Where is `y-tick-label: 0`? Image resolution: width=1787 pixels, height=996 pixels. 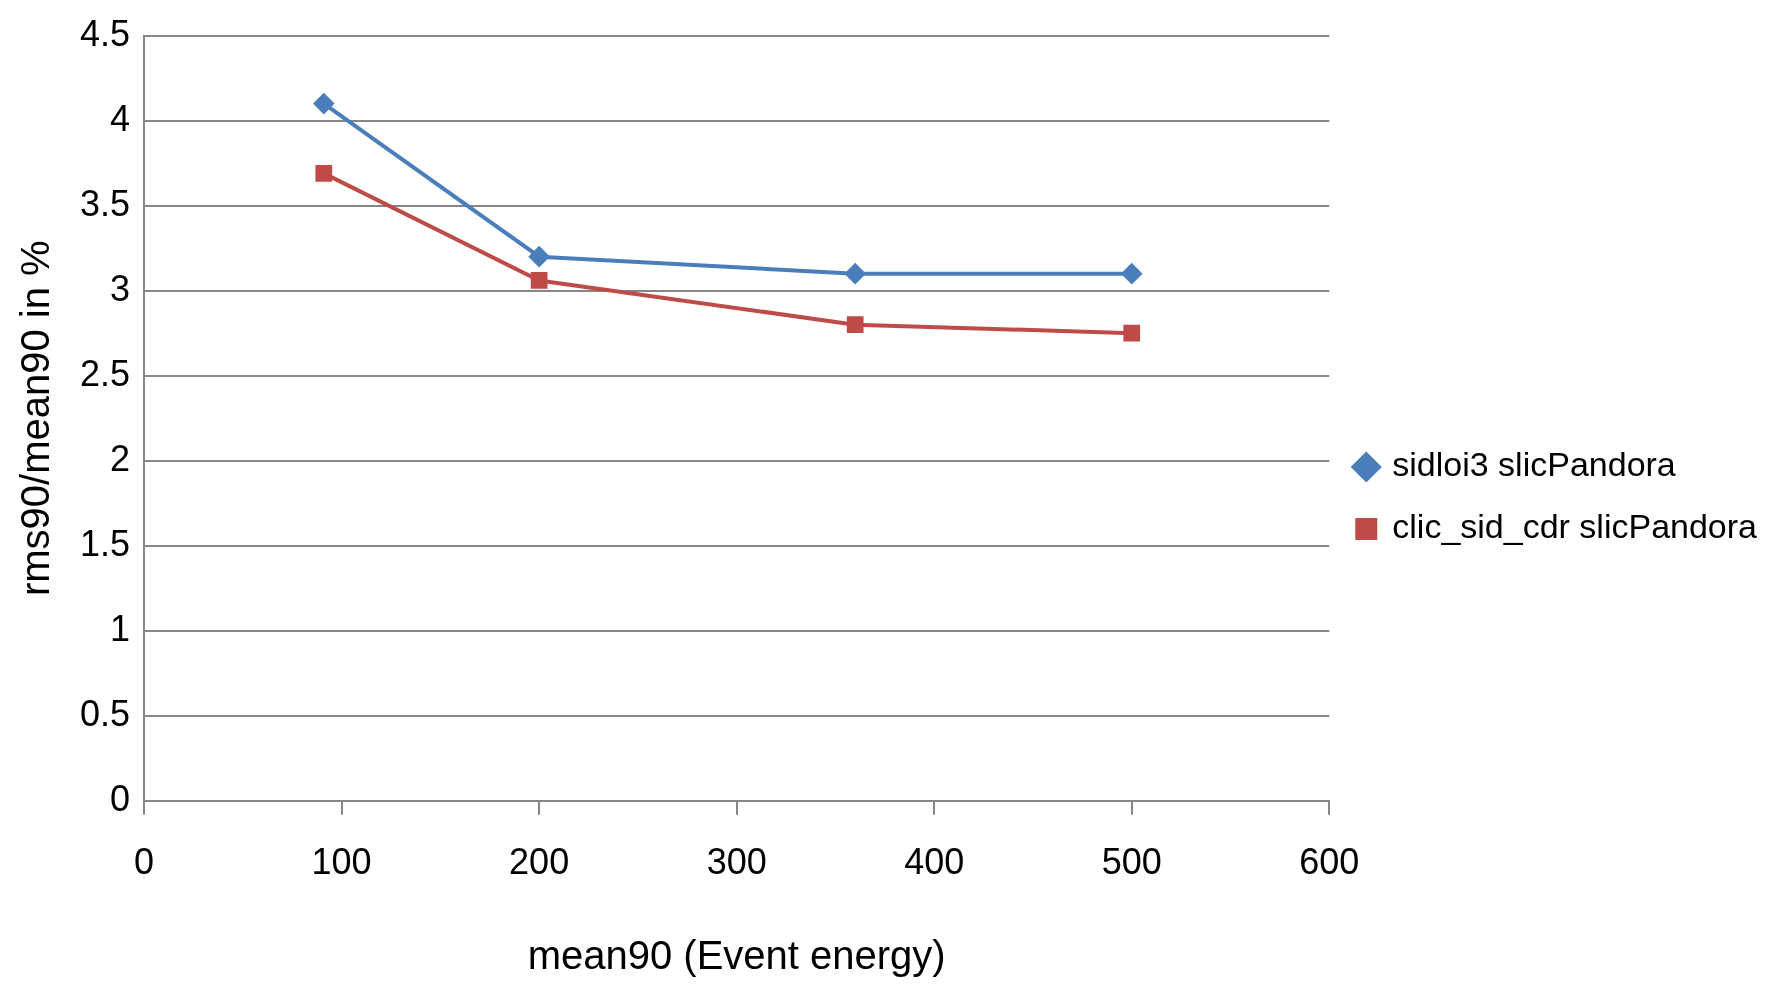 y-tick-label: 0 is located at coordinates (120, 798).